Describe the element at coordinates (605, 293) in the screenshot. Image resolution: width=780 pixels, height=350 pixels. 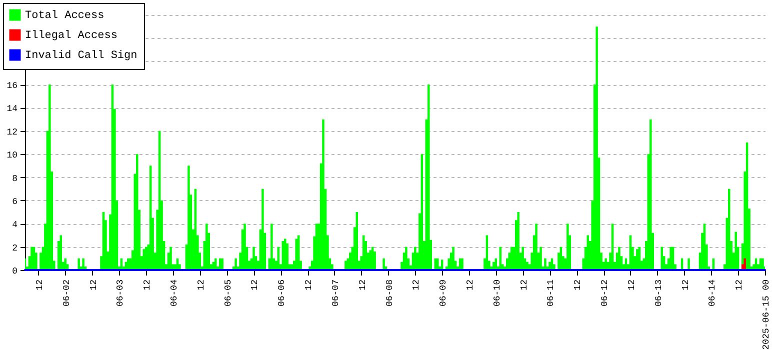
I see `x-tick-label: 06-12` at that location.